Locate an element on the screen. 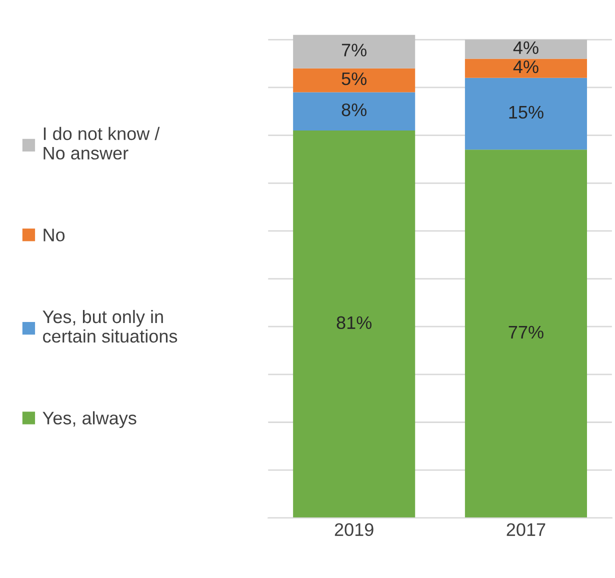 This screenshot has height=578, width=615. data-label: 5% is located at coordinates (354, 79).